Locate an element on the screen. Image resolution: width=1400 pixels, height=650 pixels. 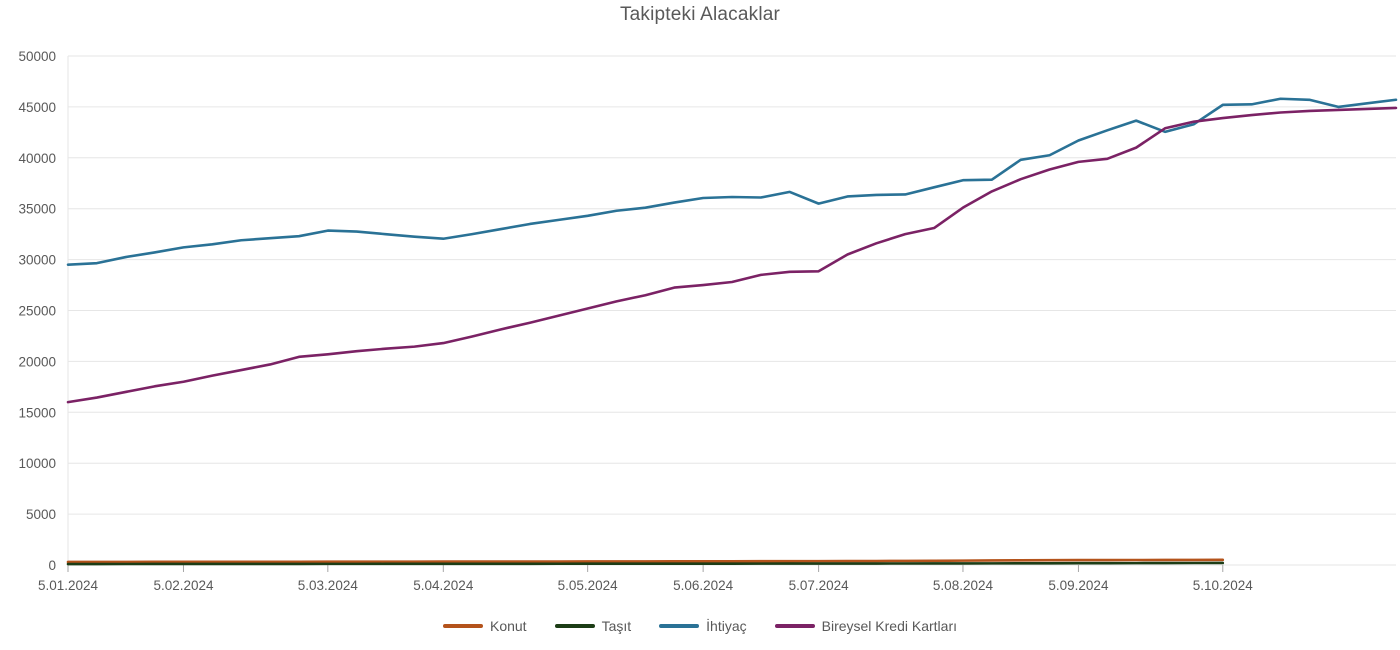
x-axis-tick-label: 5.09.2024 is located at coordinates (1078, 585).